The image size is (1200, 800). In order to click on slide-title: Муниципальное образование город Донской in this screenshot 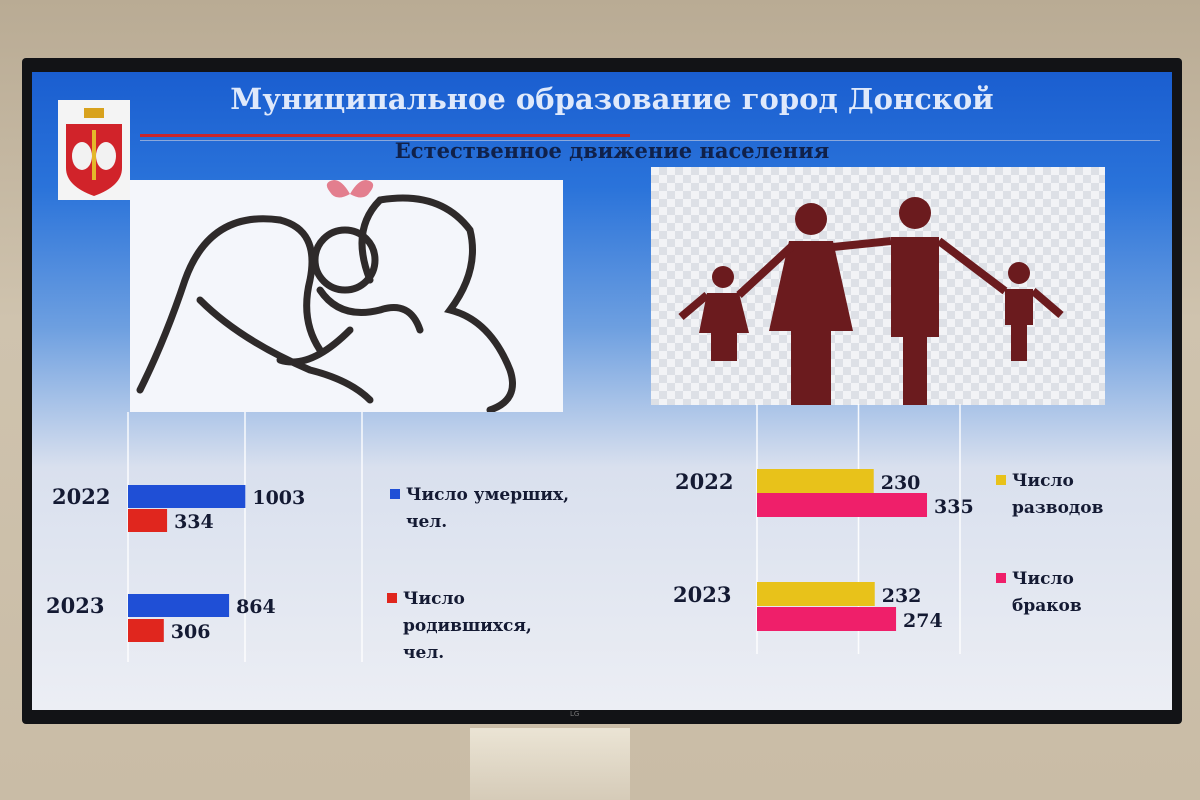, I will do `click(612, 99)`.